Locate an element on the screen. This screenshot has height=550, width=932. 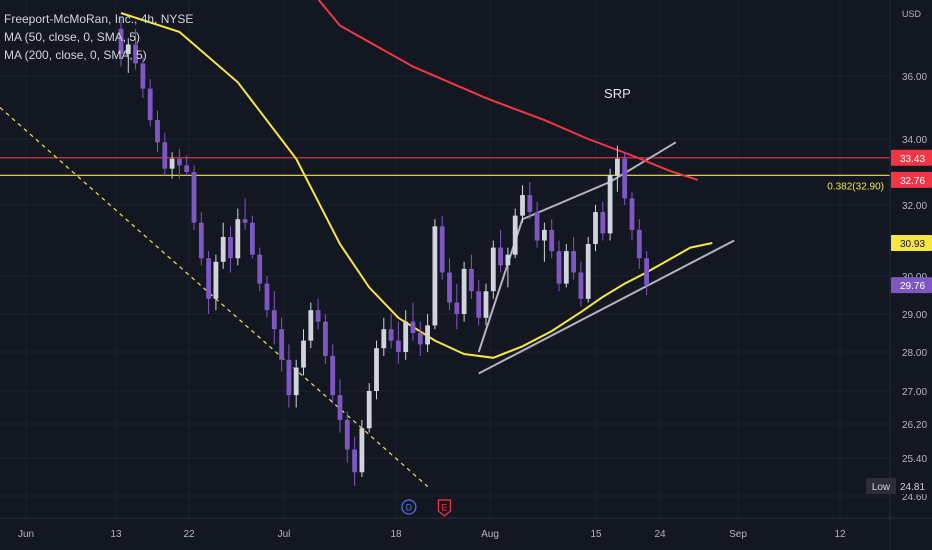
currency-label: USD is located at coordinates (912, 14).